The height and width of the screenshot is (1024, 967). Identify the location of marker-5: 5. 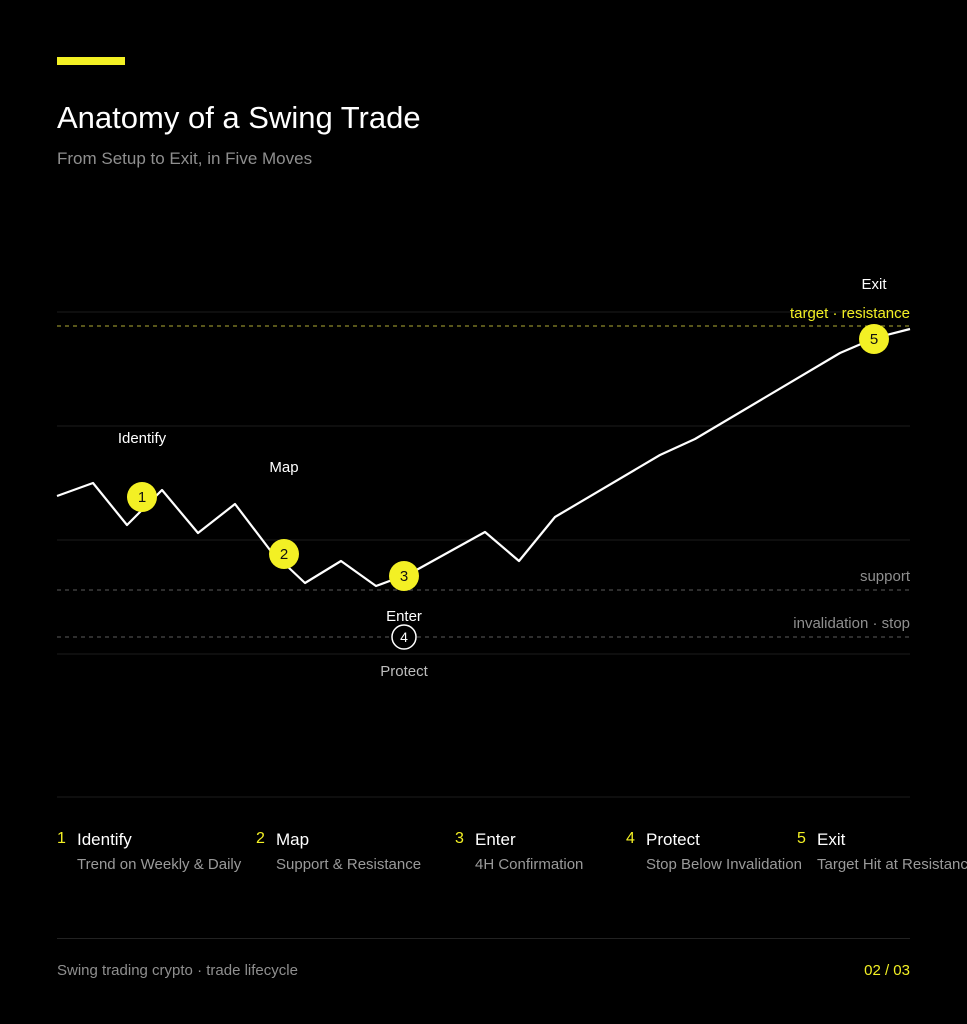
(874, 339).